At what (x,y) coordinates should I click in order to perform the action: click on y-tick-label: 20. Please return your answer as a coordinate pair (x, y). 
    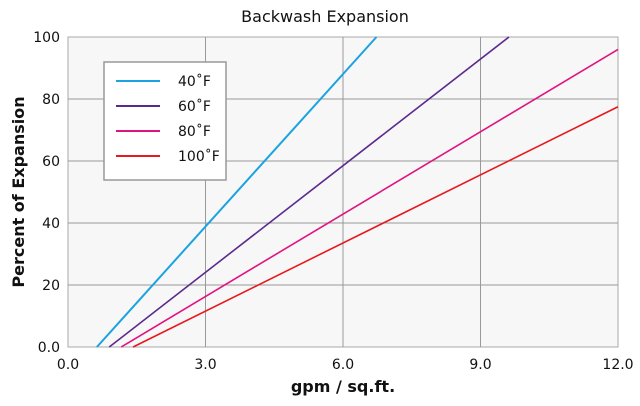
    Looking at the image, I should click on (51, 286).